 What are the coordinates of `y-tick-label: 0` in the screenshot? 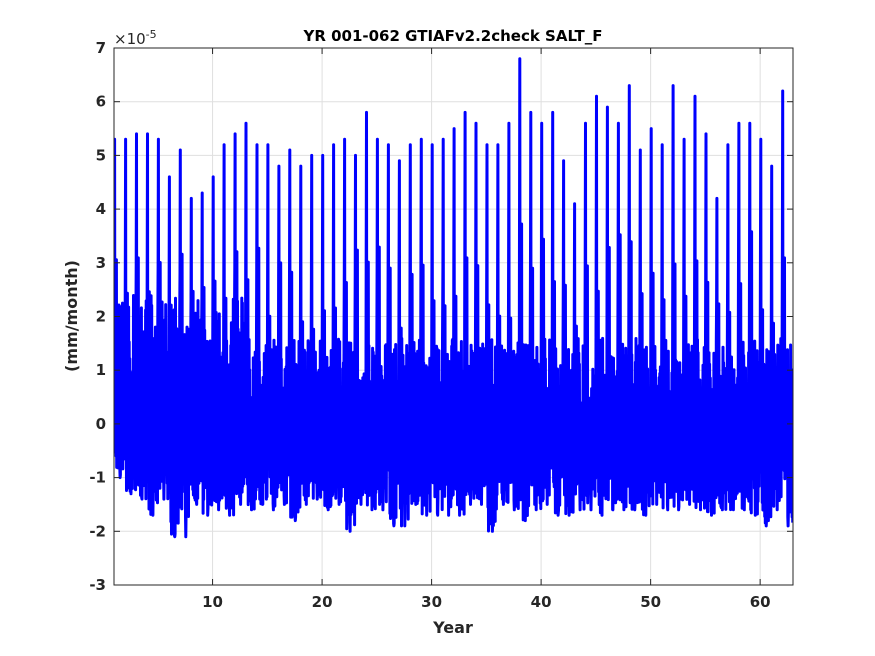 It's located at (101, 424).